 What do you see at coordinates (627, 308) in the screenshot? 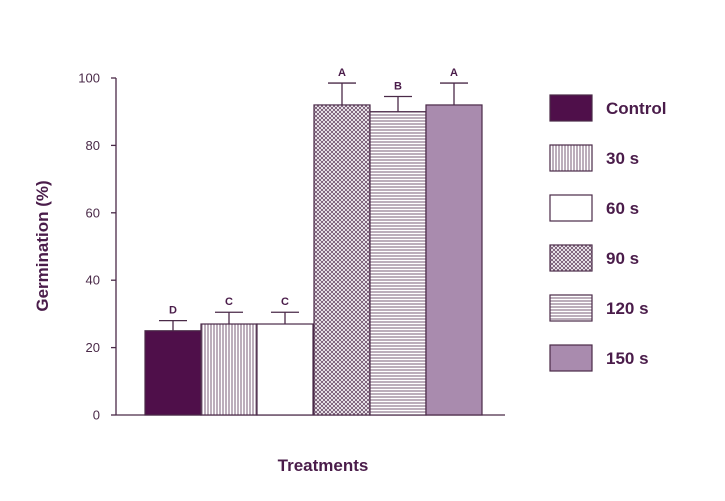
I see `legend-label: 120 s` at bounding box center [627, 308].